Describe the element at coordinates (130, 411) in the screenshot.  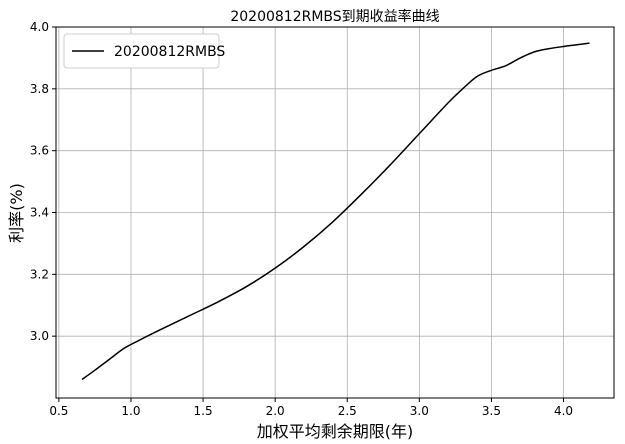
I see `x-tick-label: 1.0` at that location.